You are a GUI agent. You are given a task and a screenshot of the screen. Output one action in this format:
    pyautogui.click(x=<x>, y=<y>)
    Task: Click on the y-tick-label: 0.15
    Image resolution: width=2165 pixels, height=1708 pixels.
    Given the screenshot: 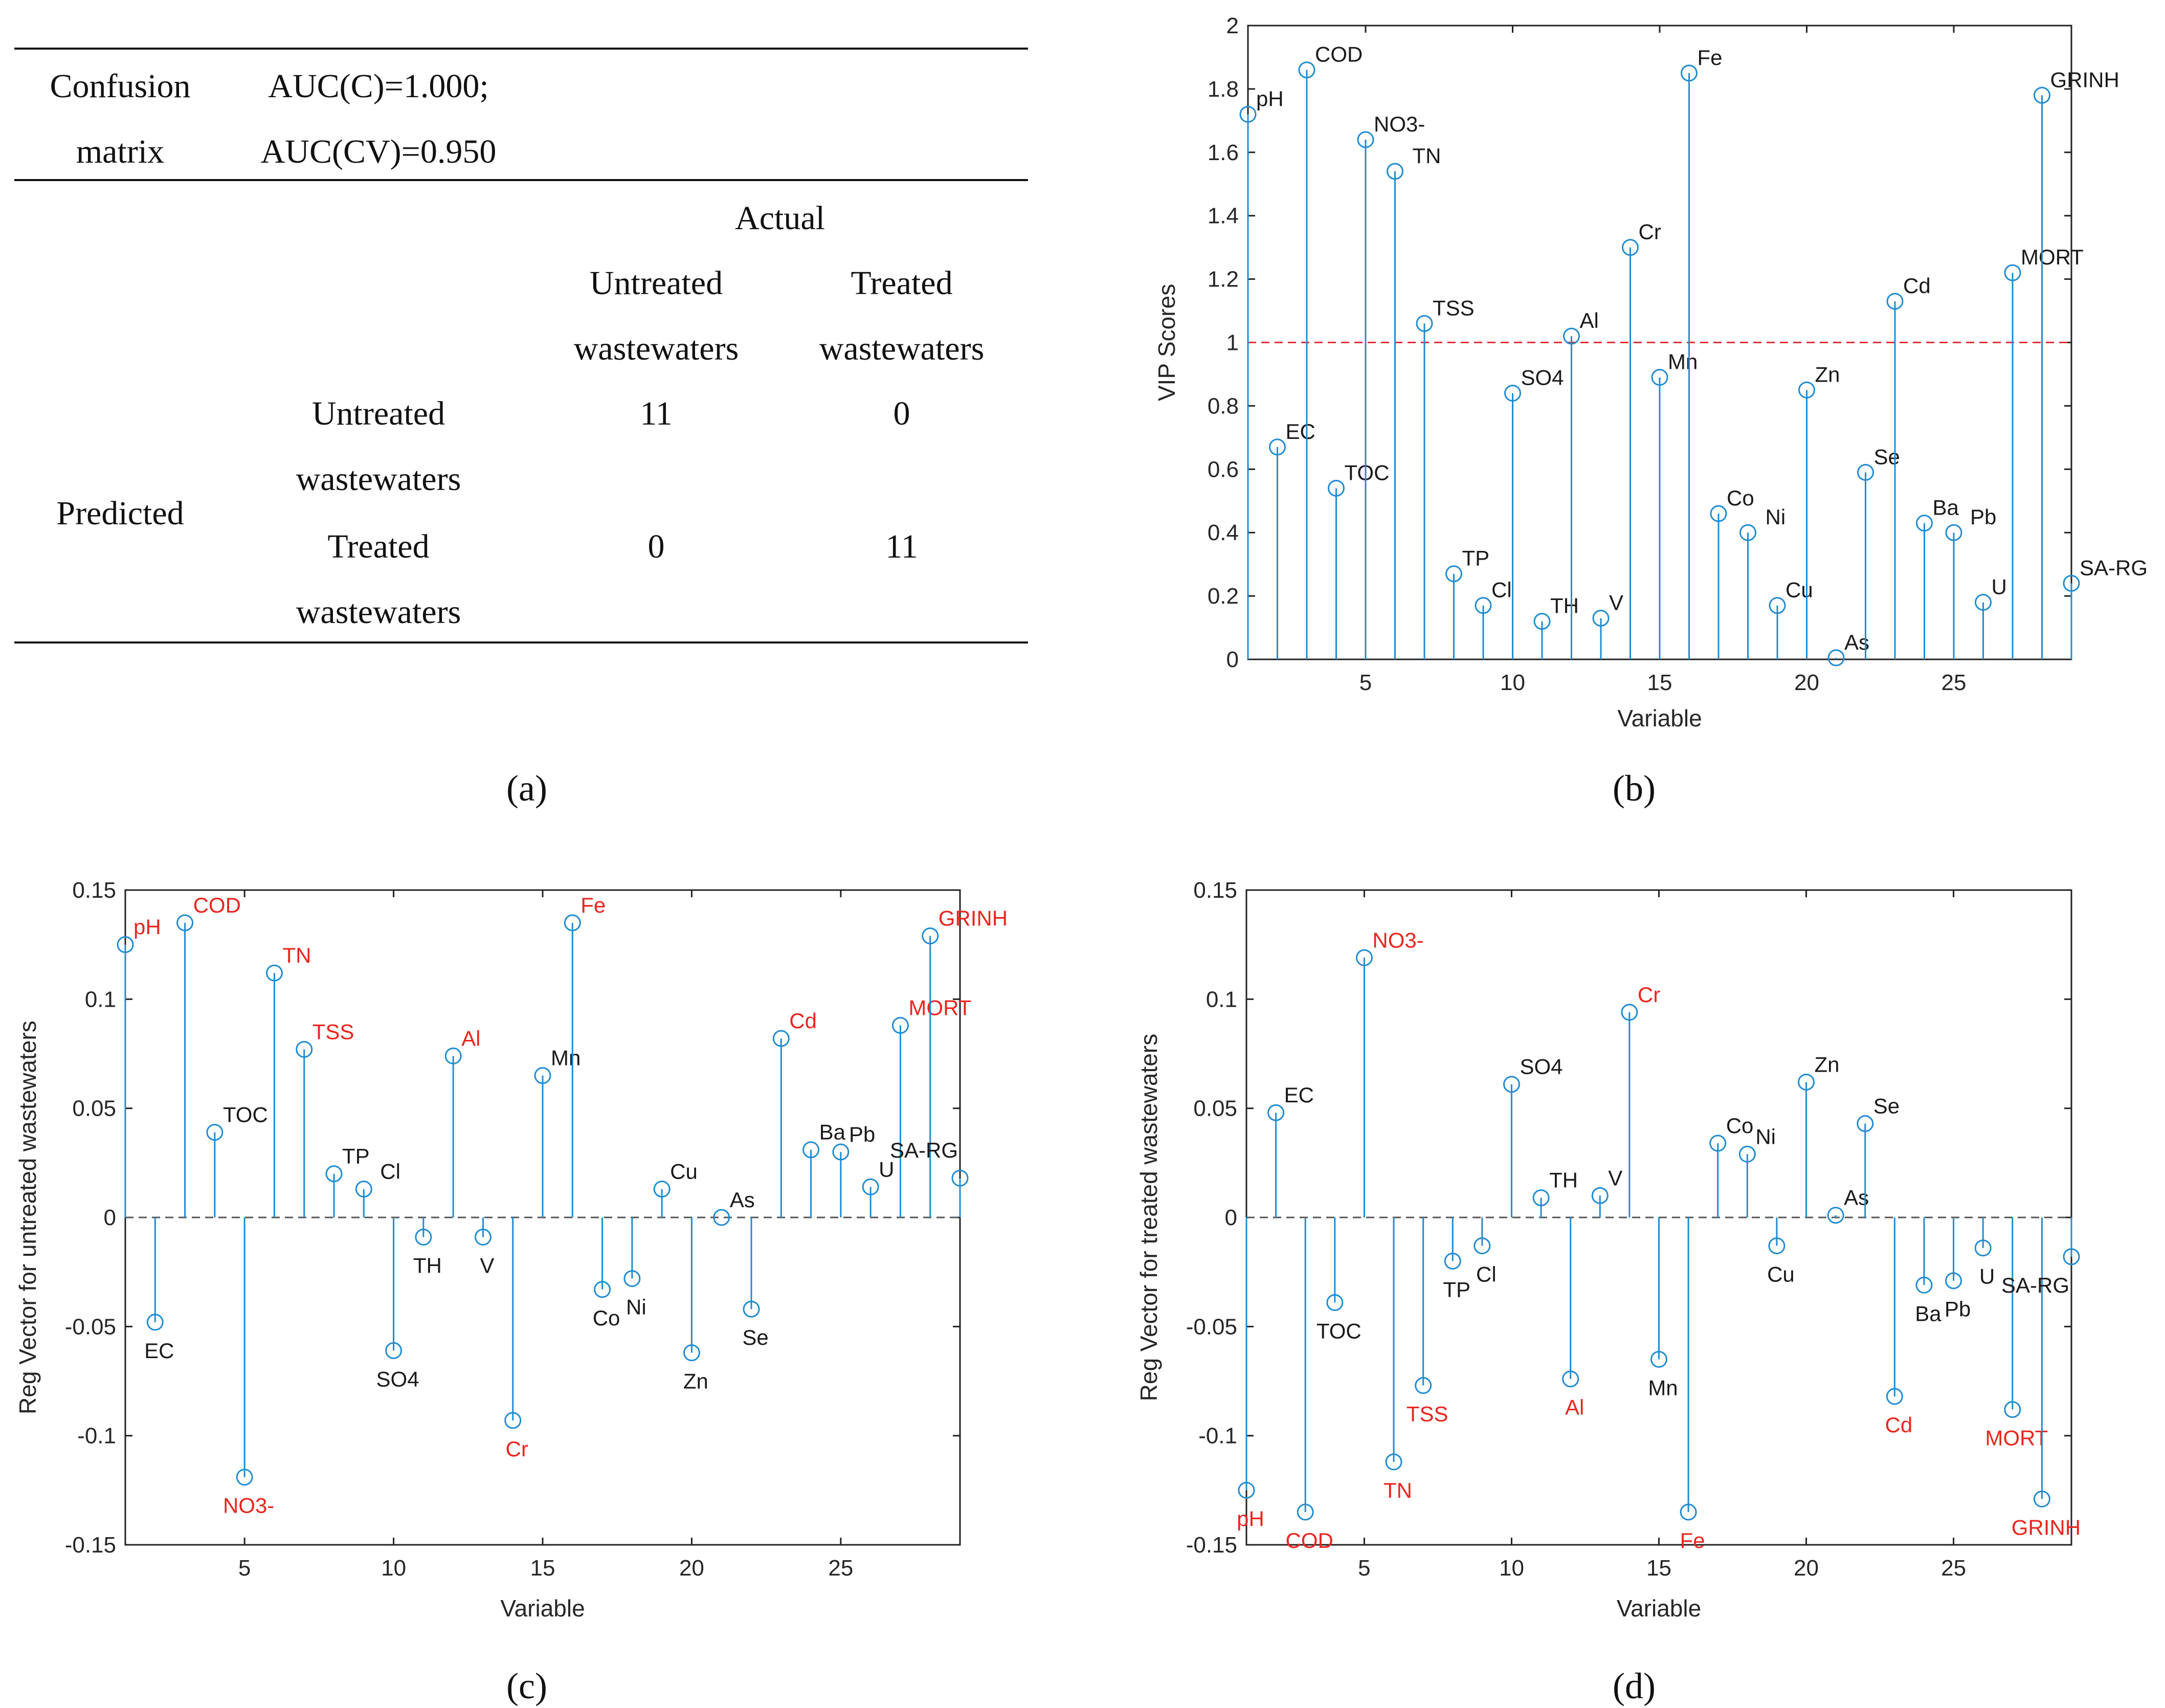 What is the action you would take?
    pyautogui.click(x=94, y=891)
    